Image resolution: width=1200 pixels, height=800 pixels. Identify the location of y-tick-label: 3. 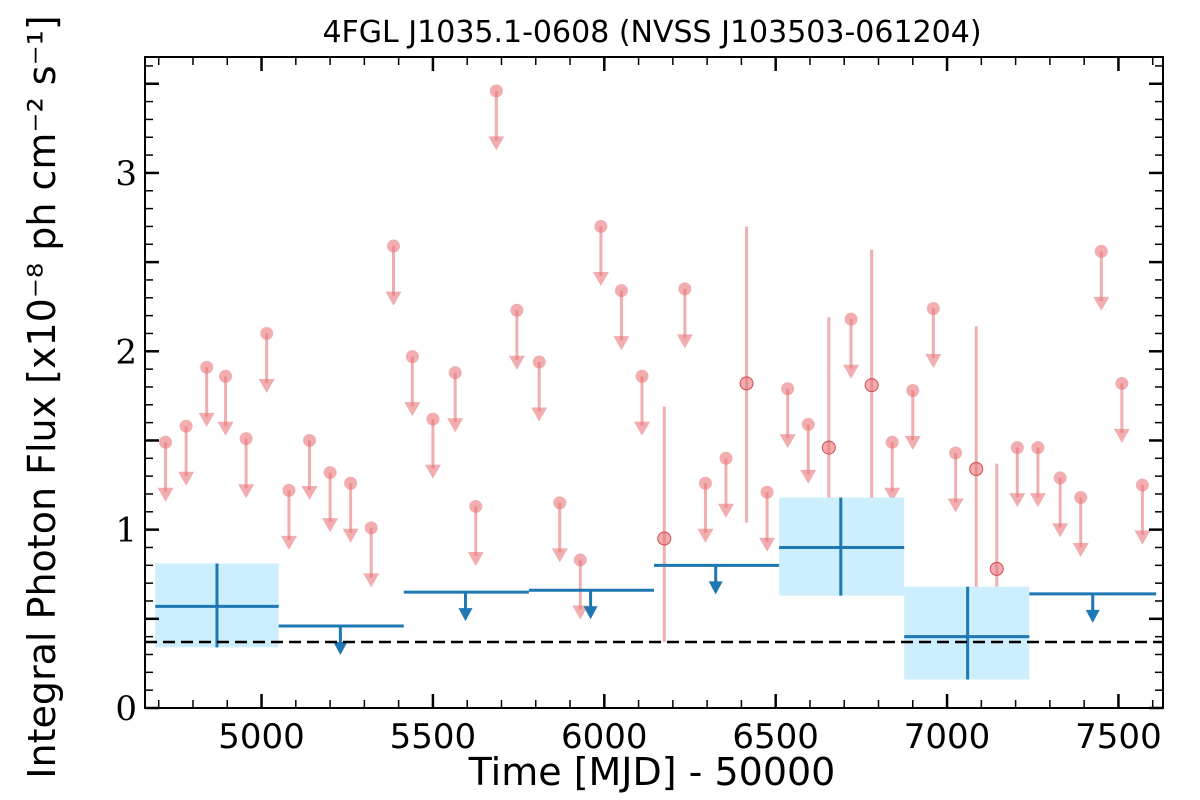
(126, 174).